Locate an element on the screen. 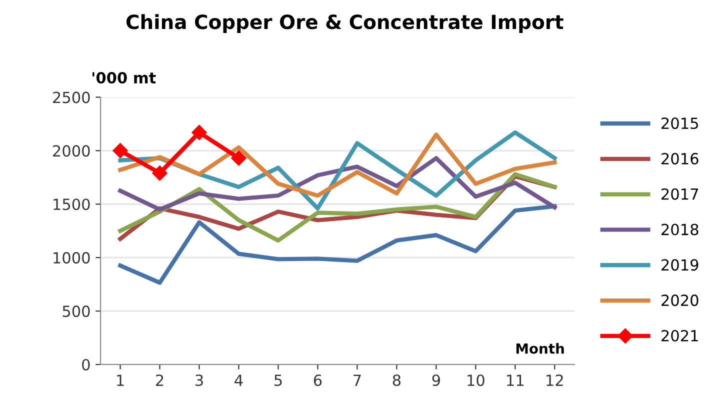  x-tick-label: 7 is located at coordinates (357, 380).